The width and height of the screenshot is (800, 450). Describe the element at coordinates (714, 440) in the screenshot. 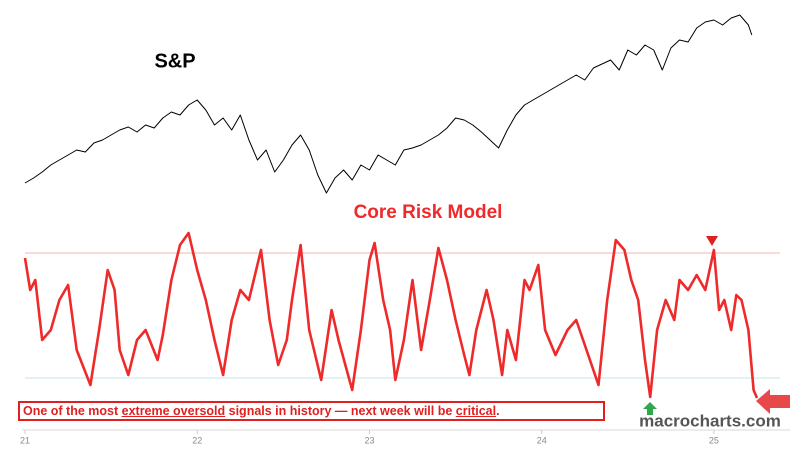

I see `x-tick-label: 25` at that location.